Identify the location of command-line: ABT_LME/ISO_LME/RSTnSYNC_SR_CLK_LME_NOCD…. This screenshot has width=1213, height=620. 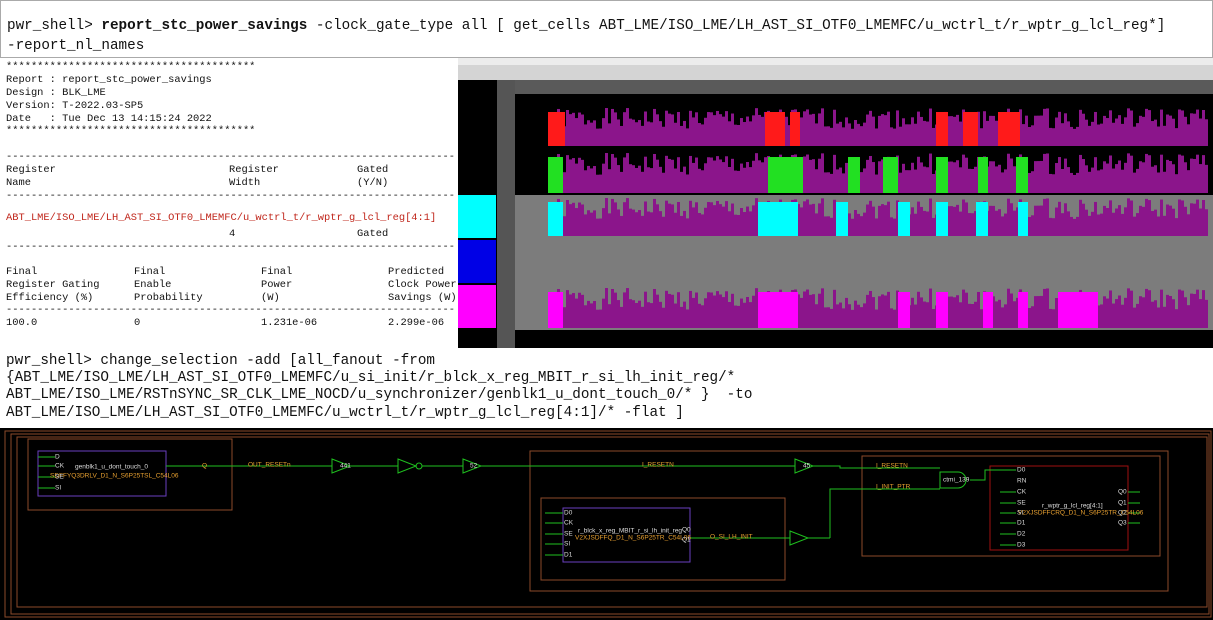
(379, 395).